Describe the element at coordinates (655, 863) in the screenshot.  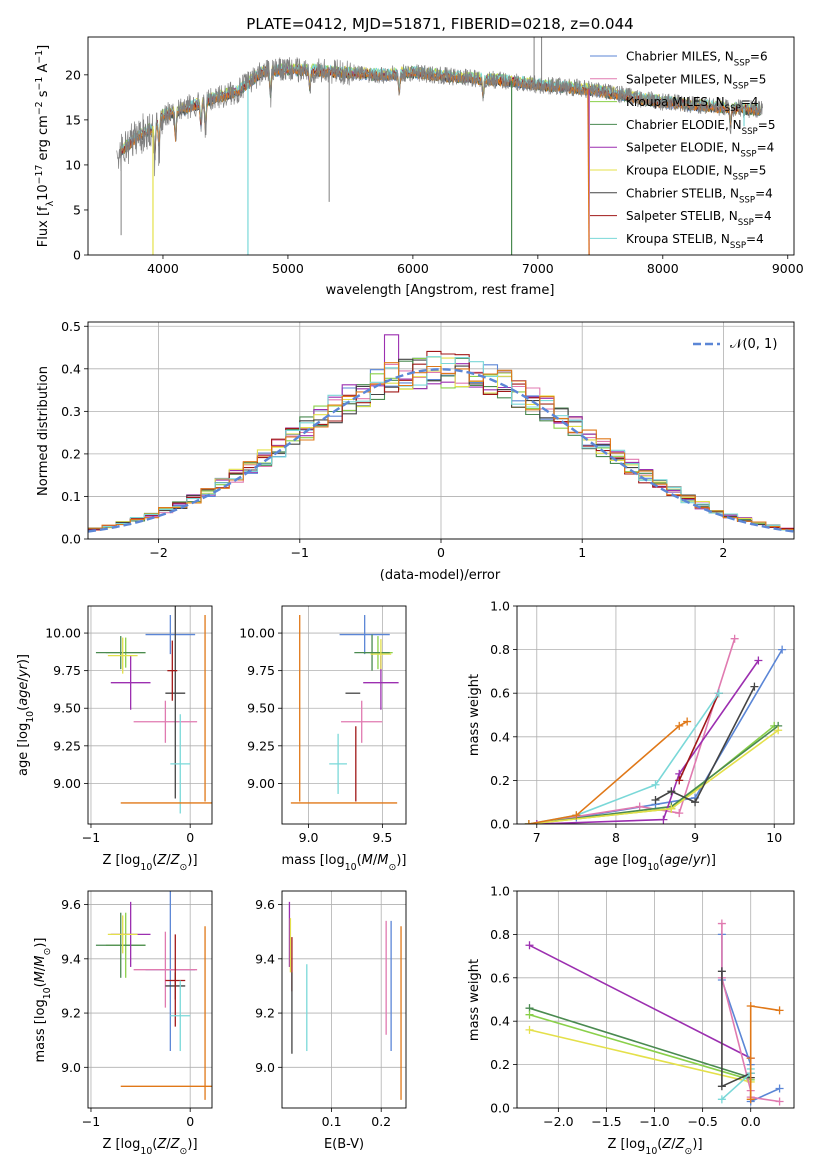
I see `x-axis-label: age [log10(age/yr)]` at that location.